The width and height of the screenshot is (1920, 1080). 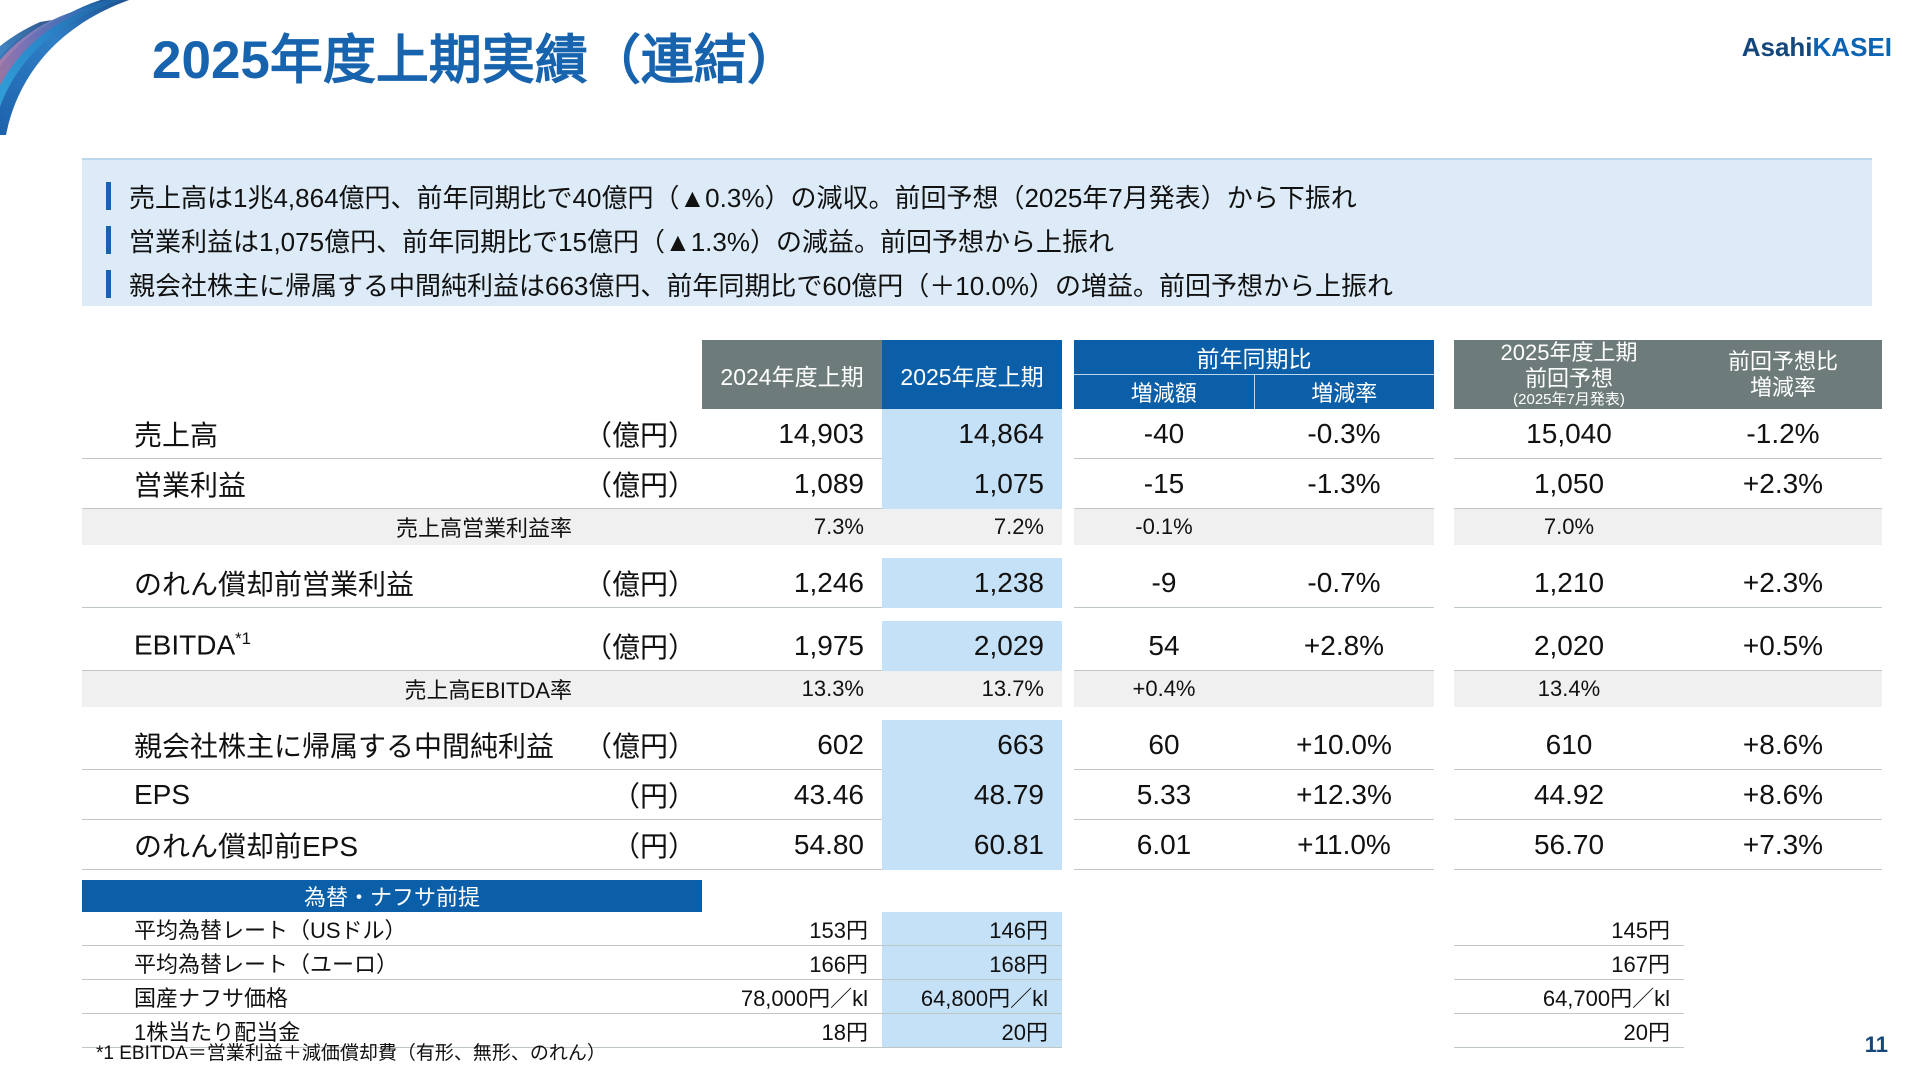 What do you see at coordinates (1344, 745) in the screenshot?
I see `cell-yoy-rate: +10.0%` at bounding box center [1344, 745].